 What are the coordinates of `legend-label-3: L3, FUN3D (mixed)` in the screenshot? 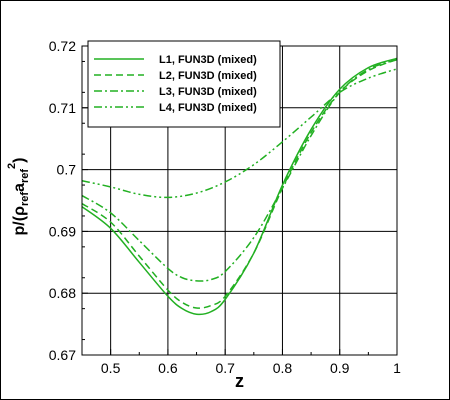 It's located at (208, 92).